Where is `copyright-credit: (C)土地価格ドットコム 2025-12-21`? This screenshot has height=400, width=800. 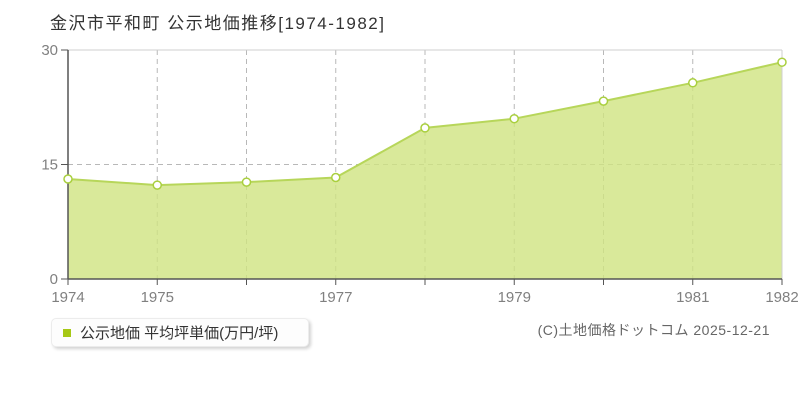 copyright-credit: (C)土地価格ドットコム 2025-12-21 is located at coordinates (653, 330).